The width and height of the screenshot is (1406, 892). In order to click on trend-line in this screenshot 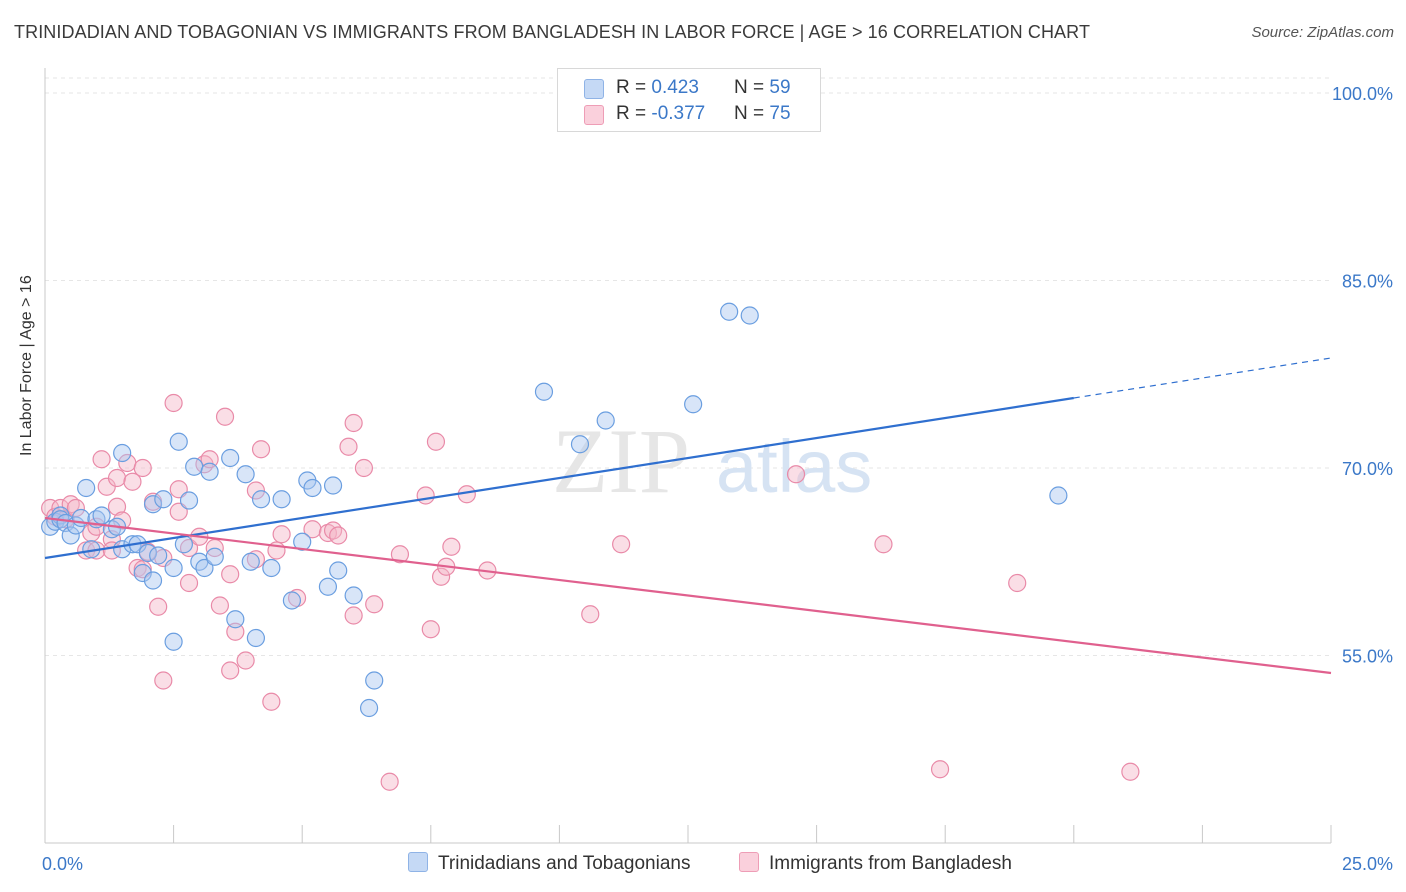, I will do `click(559, 478)`.